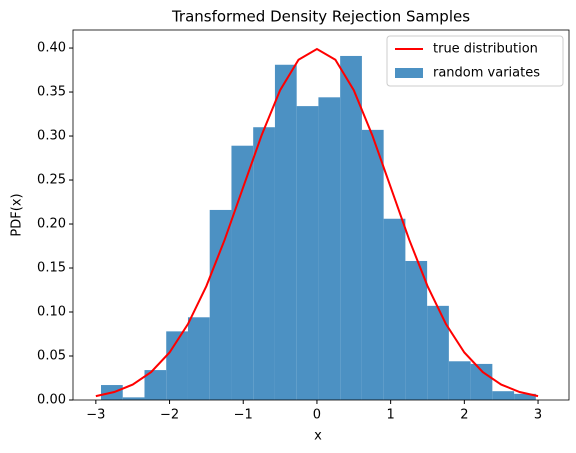 This screenshot has height=453, width=576. What do you see at coordinates (95, 415) in the screenshot?
I see `x-tick-label: −3` at bounding box center [95, 415].